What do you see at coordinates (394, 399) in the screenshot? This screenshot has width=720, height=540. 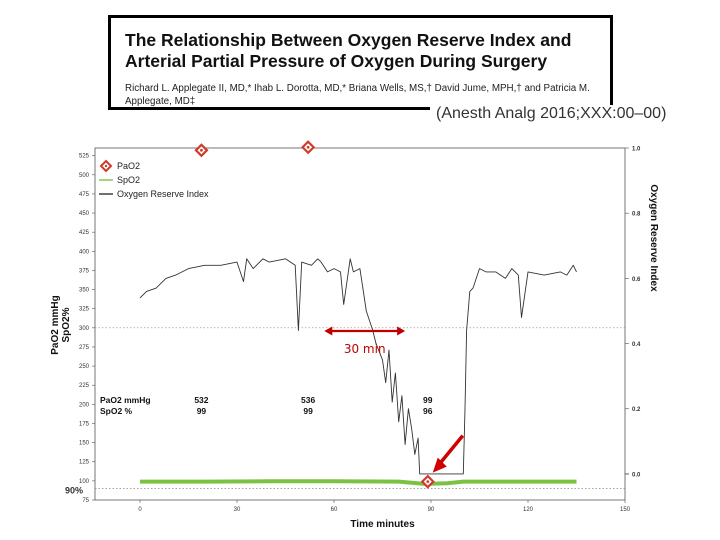 I see `annotations: 30 min` at bounding box center [394, 399].